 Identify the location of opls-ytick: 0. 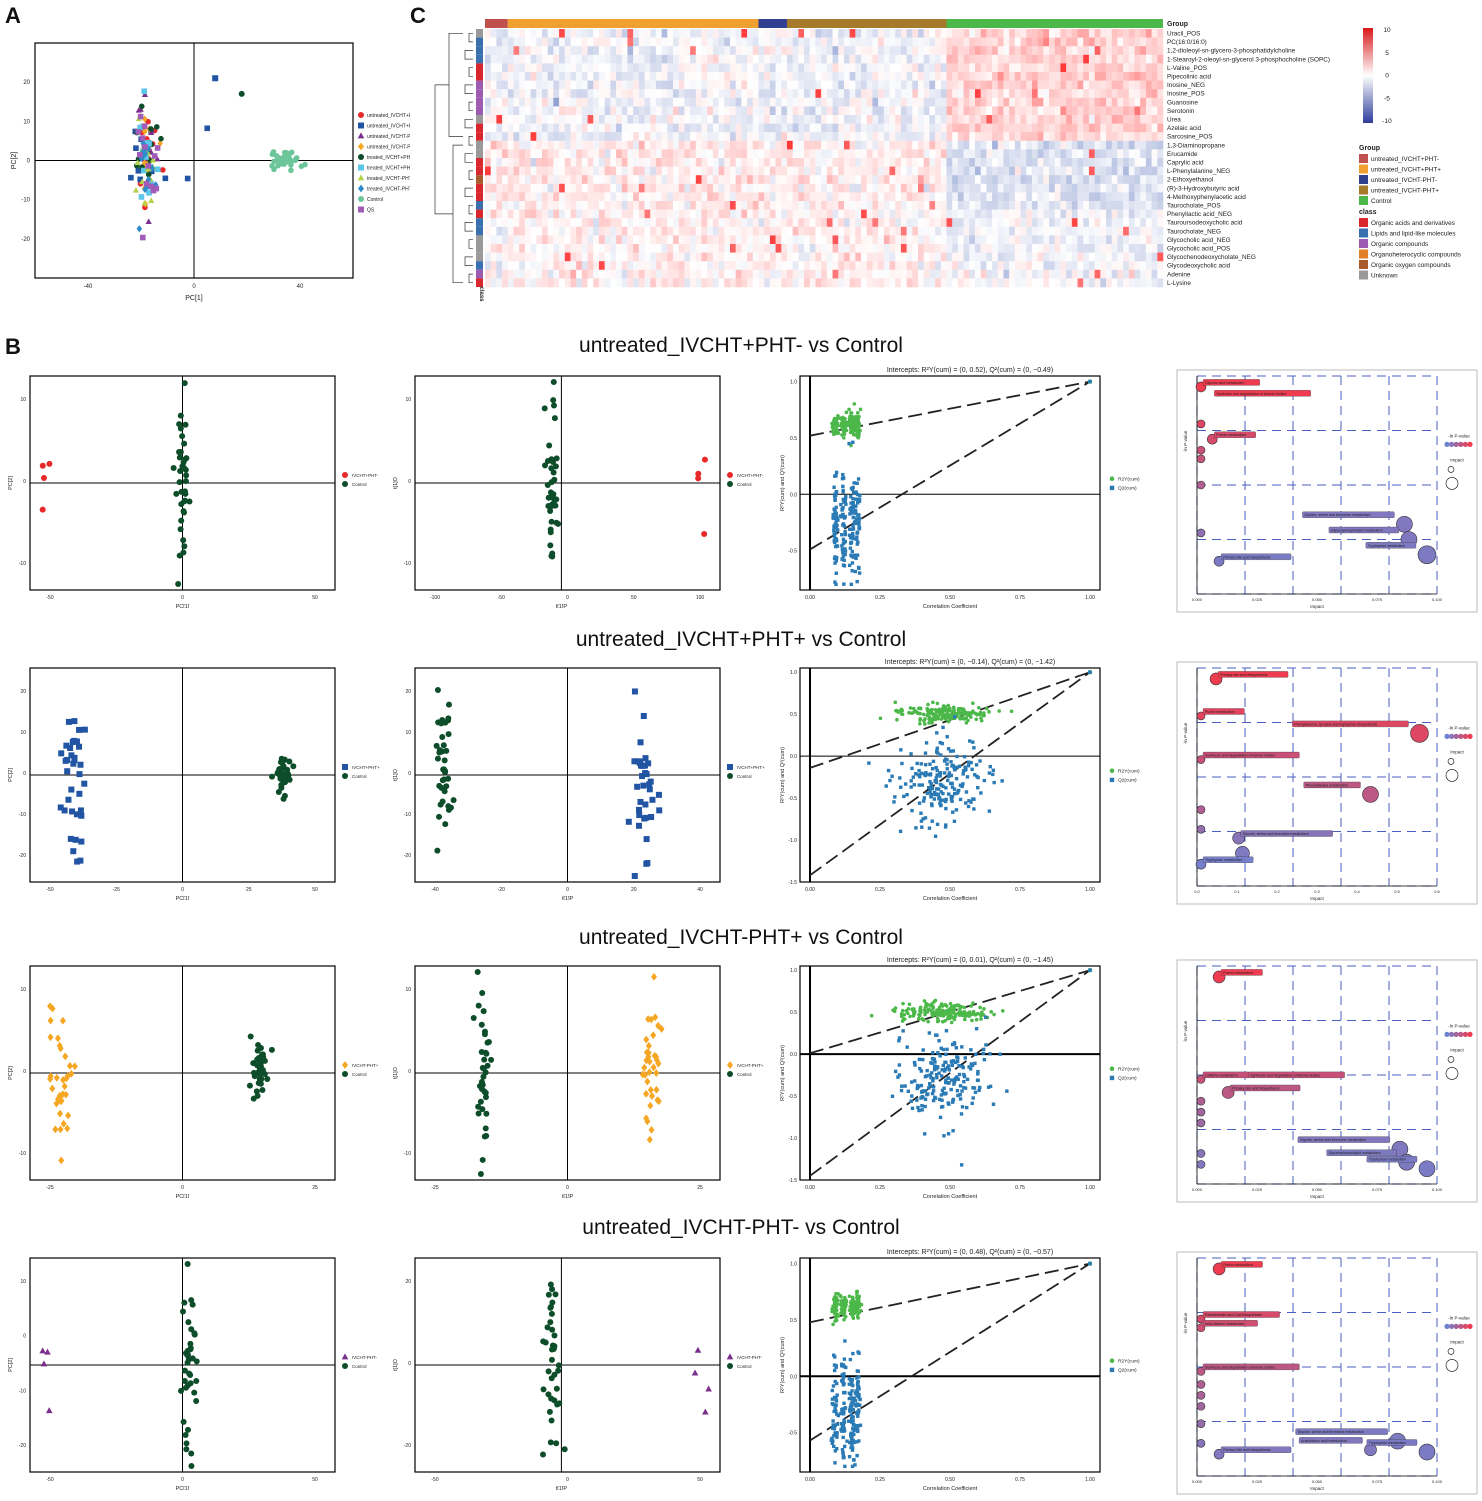
(409, 482).